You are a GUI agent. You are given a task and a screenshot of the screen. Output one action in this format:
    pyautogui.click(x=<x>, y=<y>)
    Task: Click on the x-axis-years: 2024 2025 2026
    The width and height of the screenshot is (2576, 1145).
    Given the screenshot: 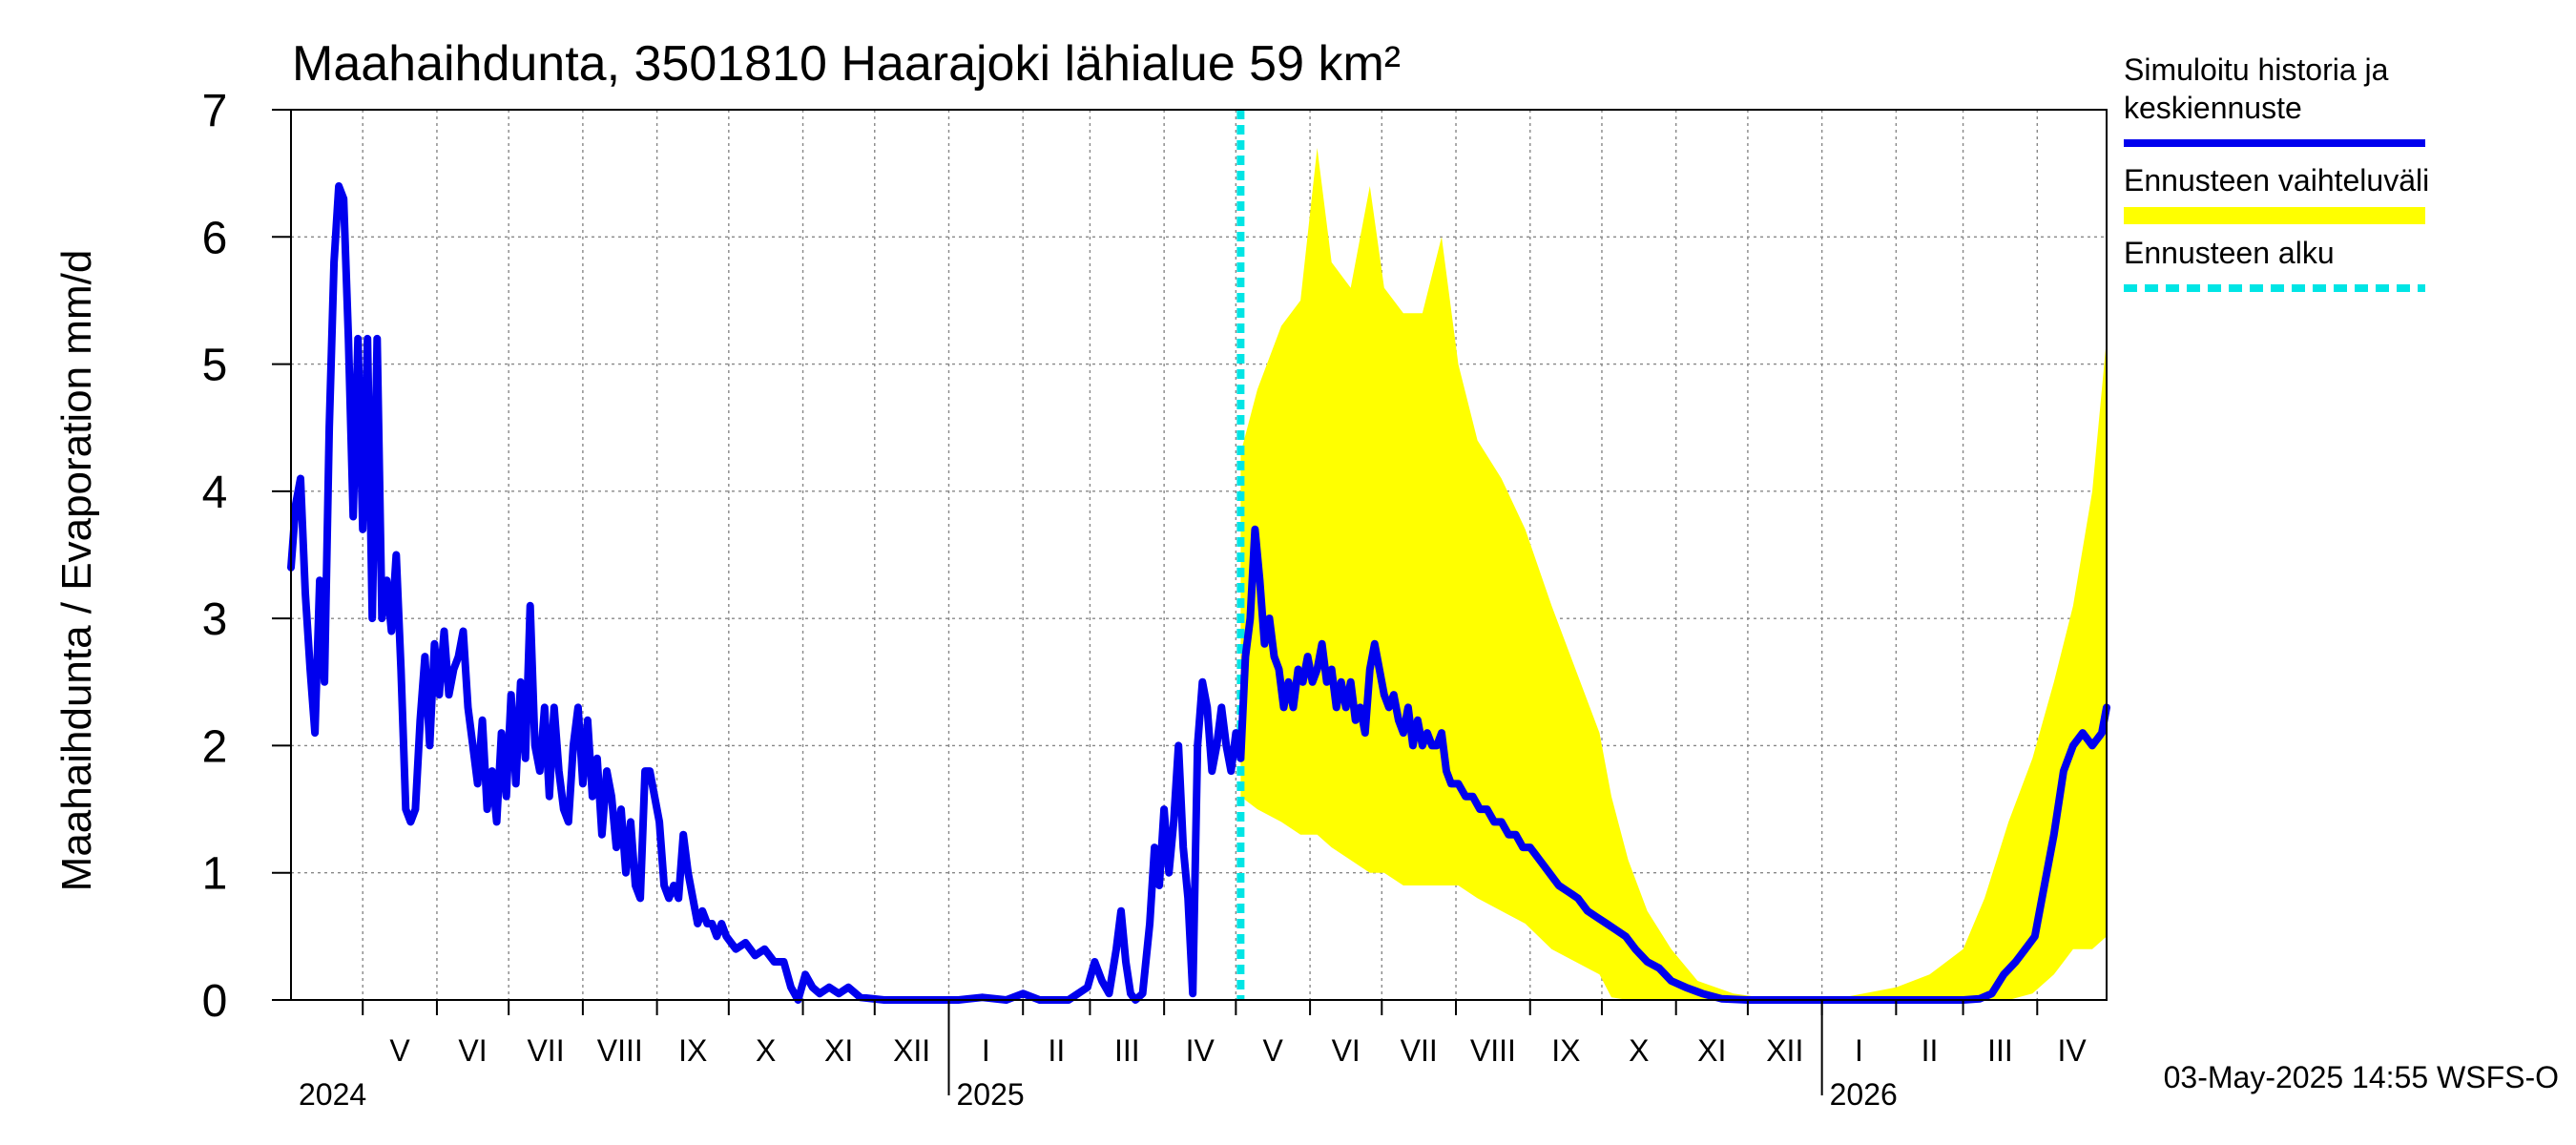 What is the action you would take?
    pyautogui.click(x=1098, y=1056)
    